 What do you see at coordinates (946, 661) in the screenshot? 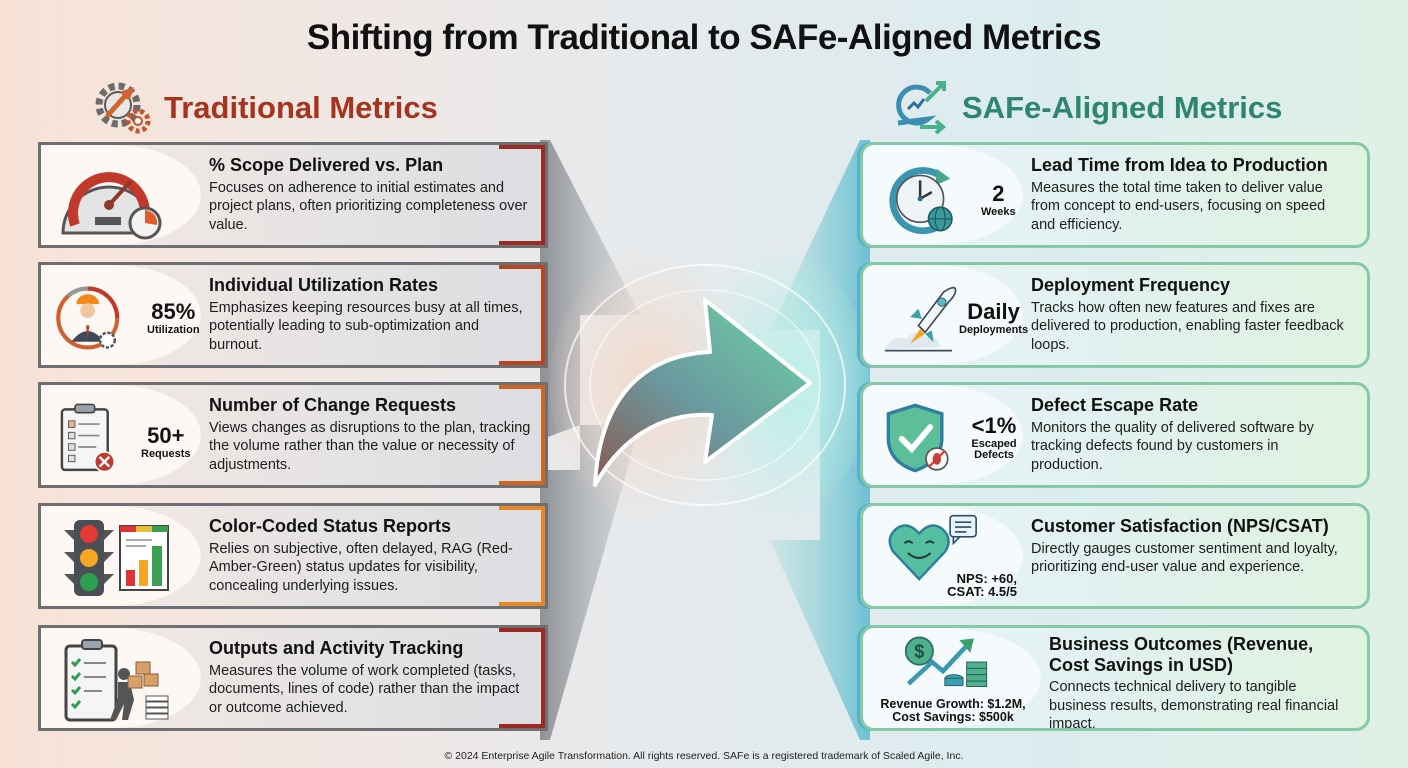
I see `dollar-growth-coins-icon: $` at bounding box center [946, 661].